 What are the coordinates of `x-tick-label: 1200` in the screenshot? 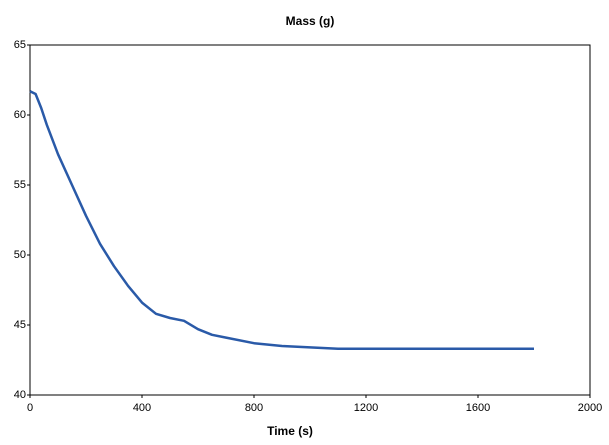 It's located at (366, 408).